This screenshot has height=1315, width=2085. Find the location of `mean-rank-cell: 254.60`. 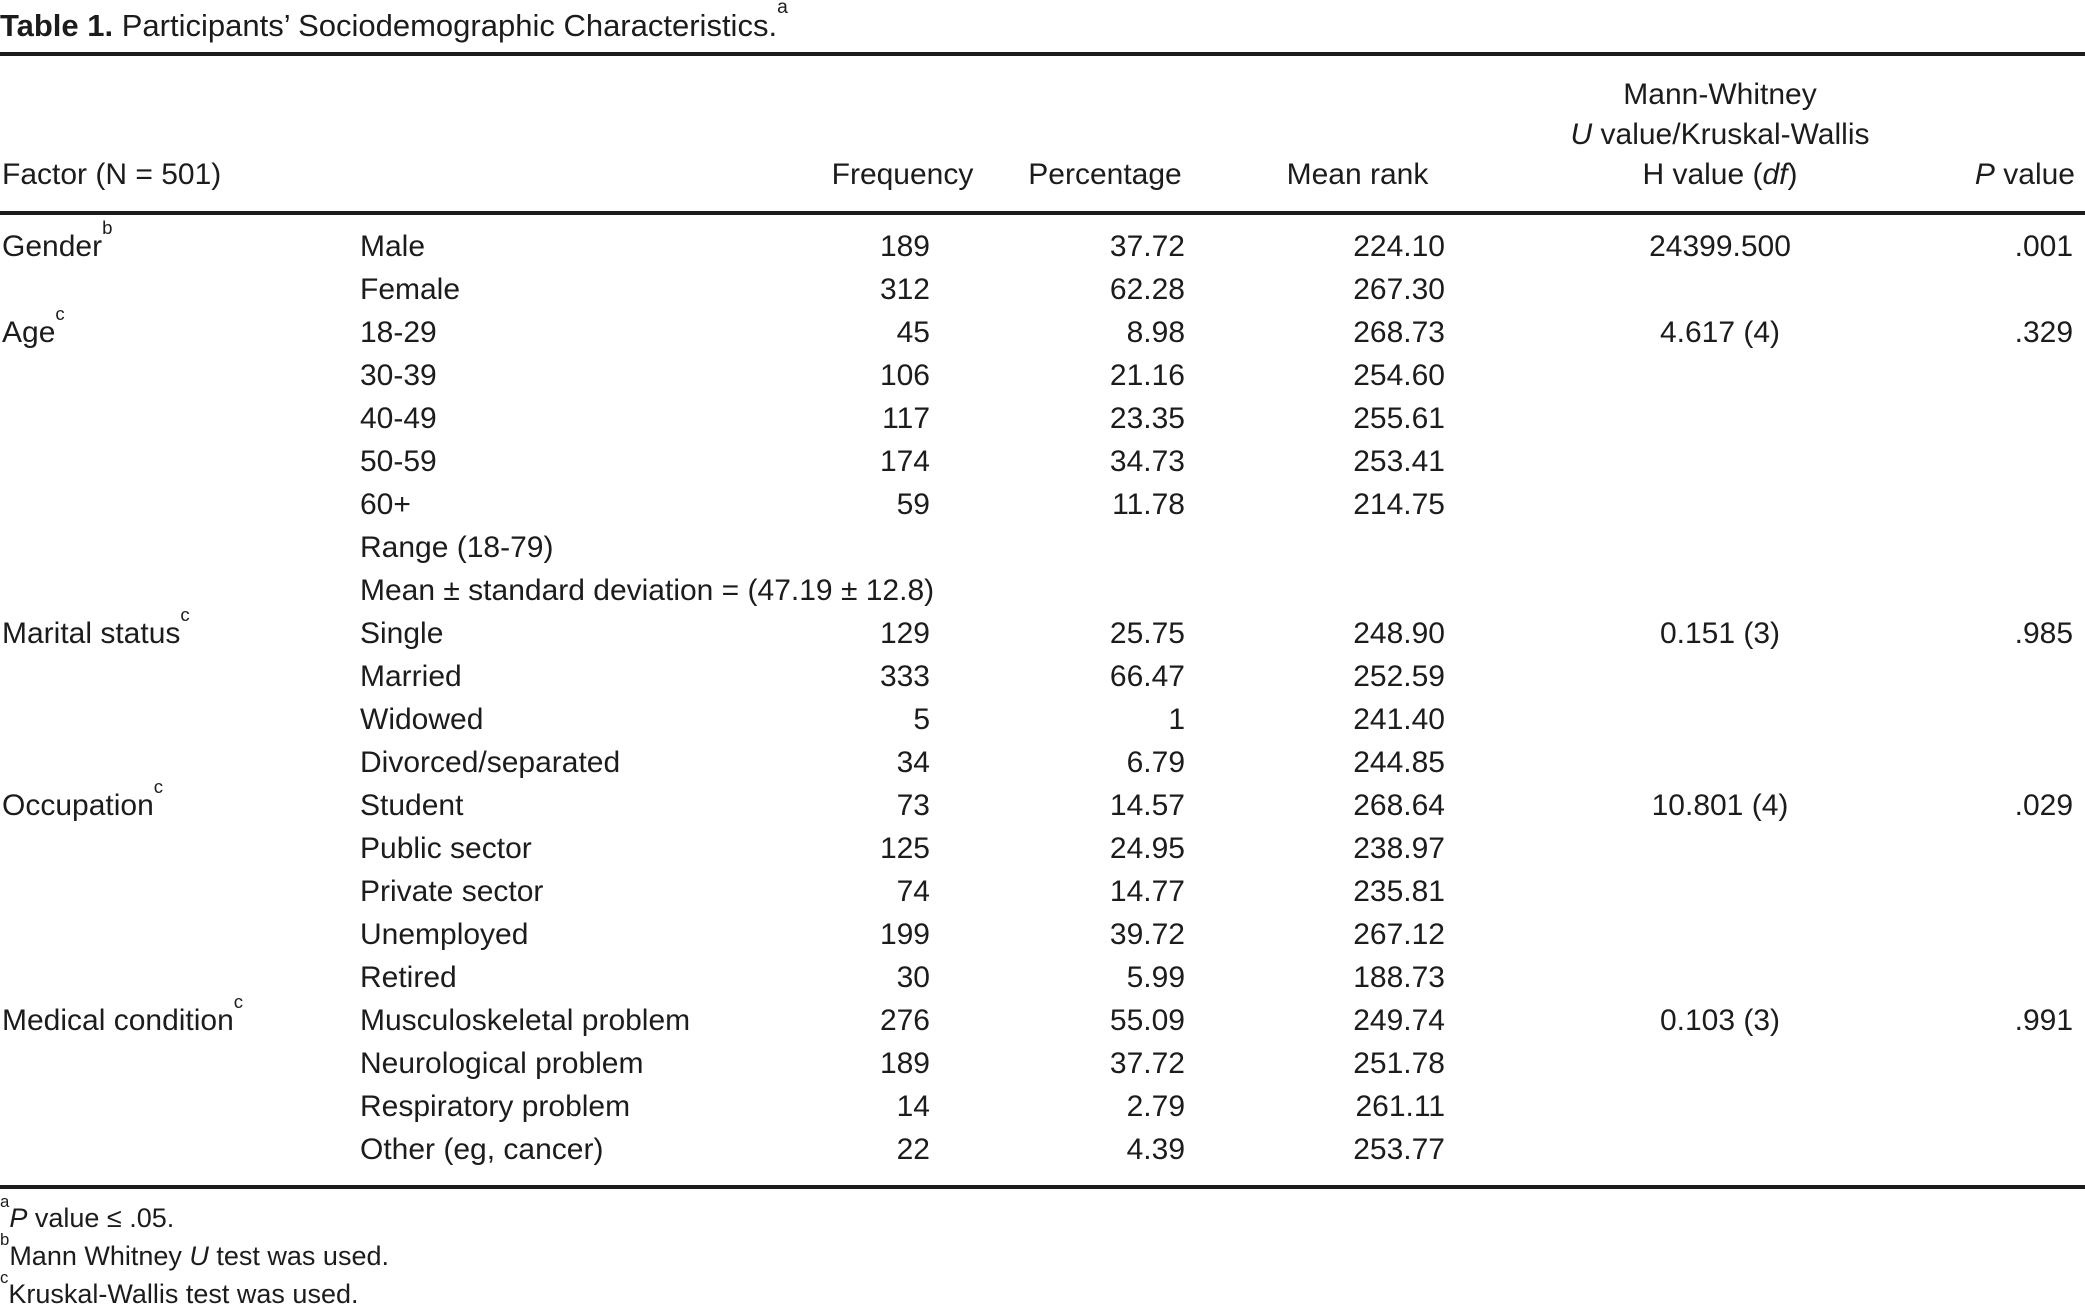

mean-rank-cell: 254.60 is located at coordinates (1399, 375).